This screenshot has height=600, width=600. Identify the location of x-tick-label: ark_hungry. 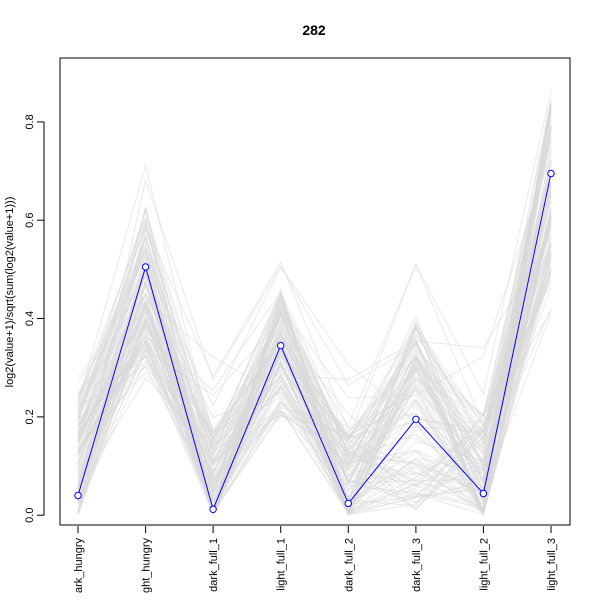
(79, 566).